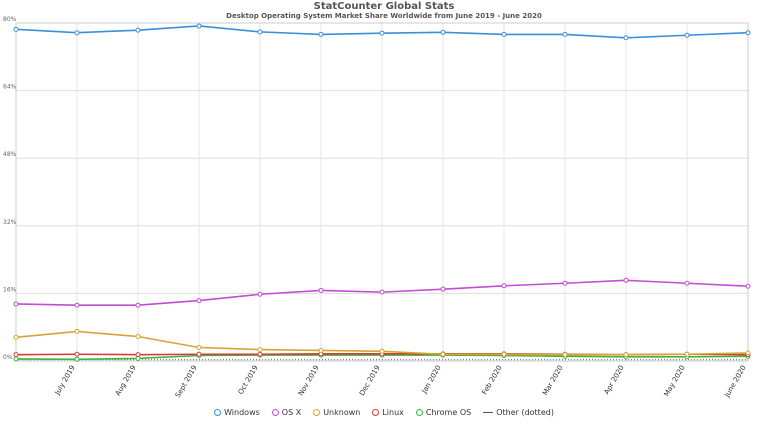  Describe the element at coordinates (248, 380) in the screenshot. I see `x-tick-label: Oct 2019` at that location.